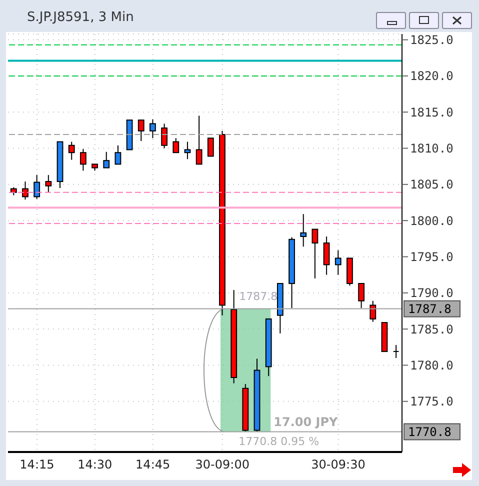 The image size is (479, 486). What do you see at coordinates (279, 441) in the screenshot?
I see `annotation: 1770.8 0.95 %` at bounding box center [279, 441].